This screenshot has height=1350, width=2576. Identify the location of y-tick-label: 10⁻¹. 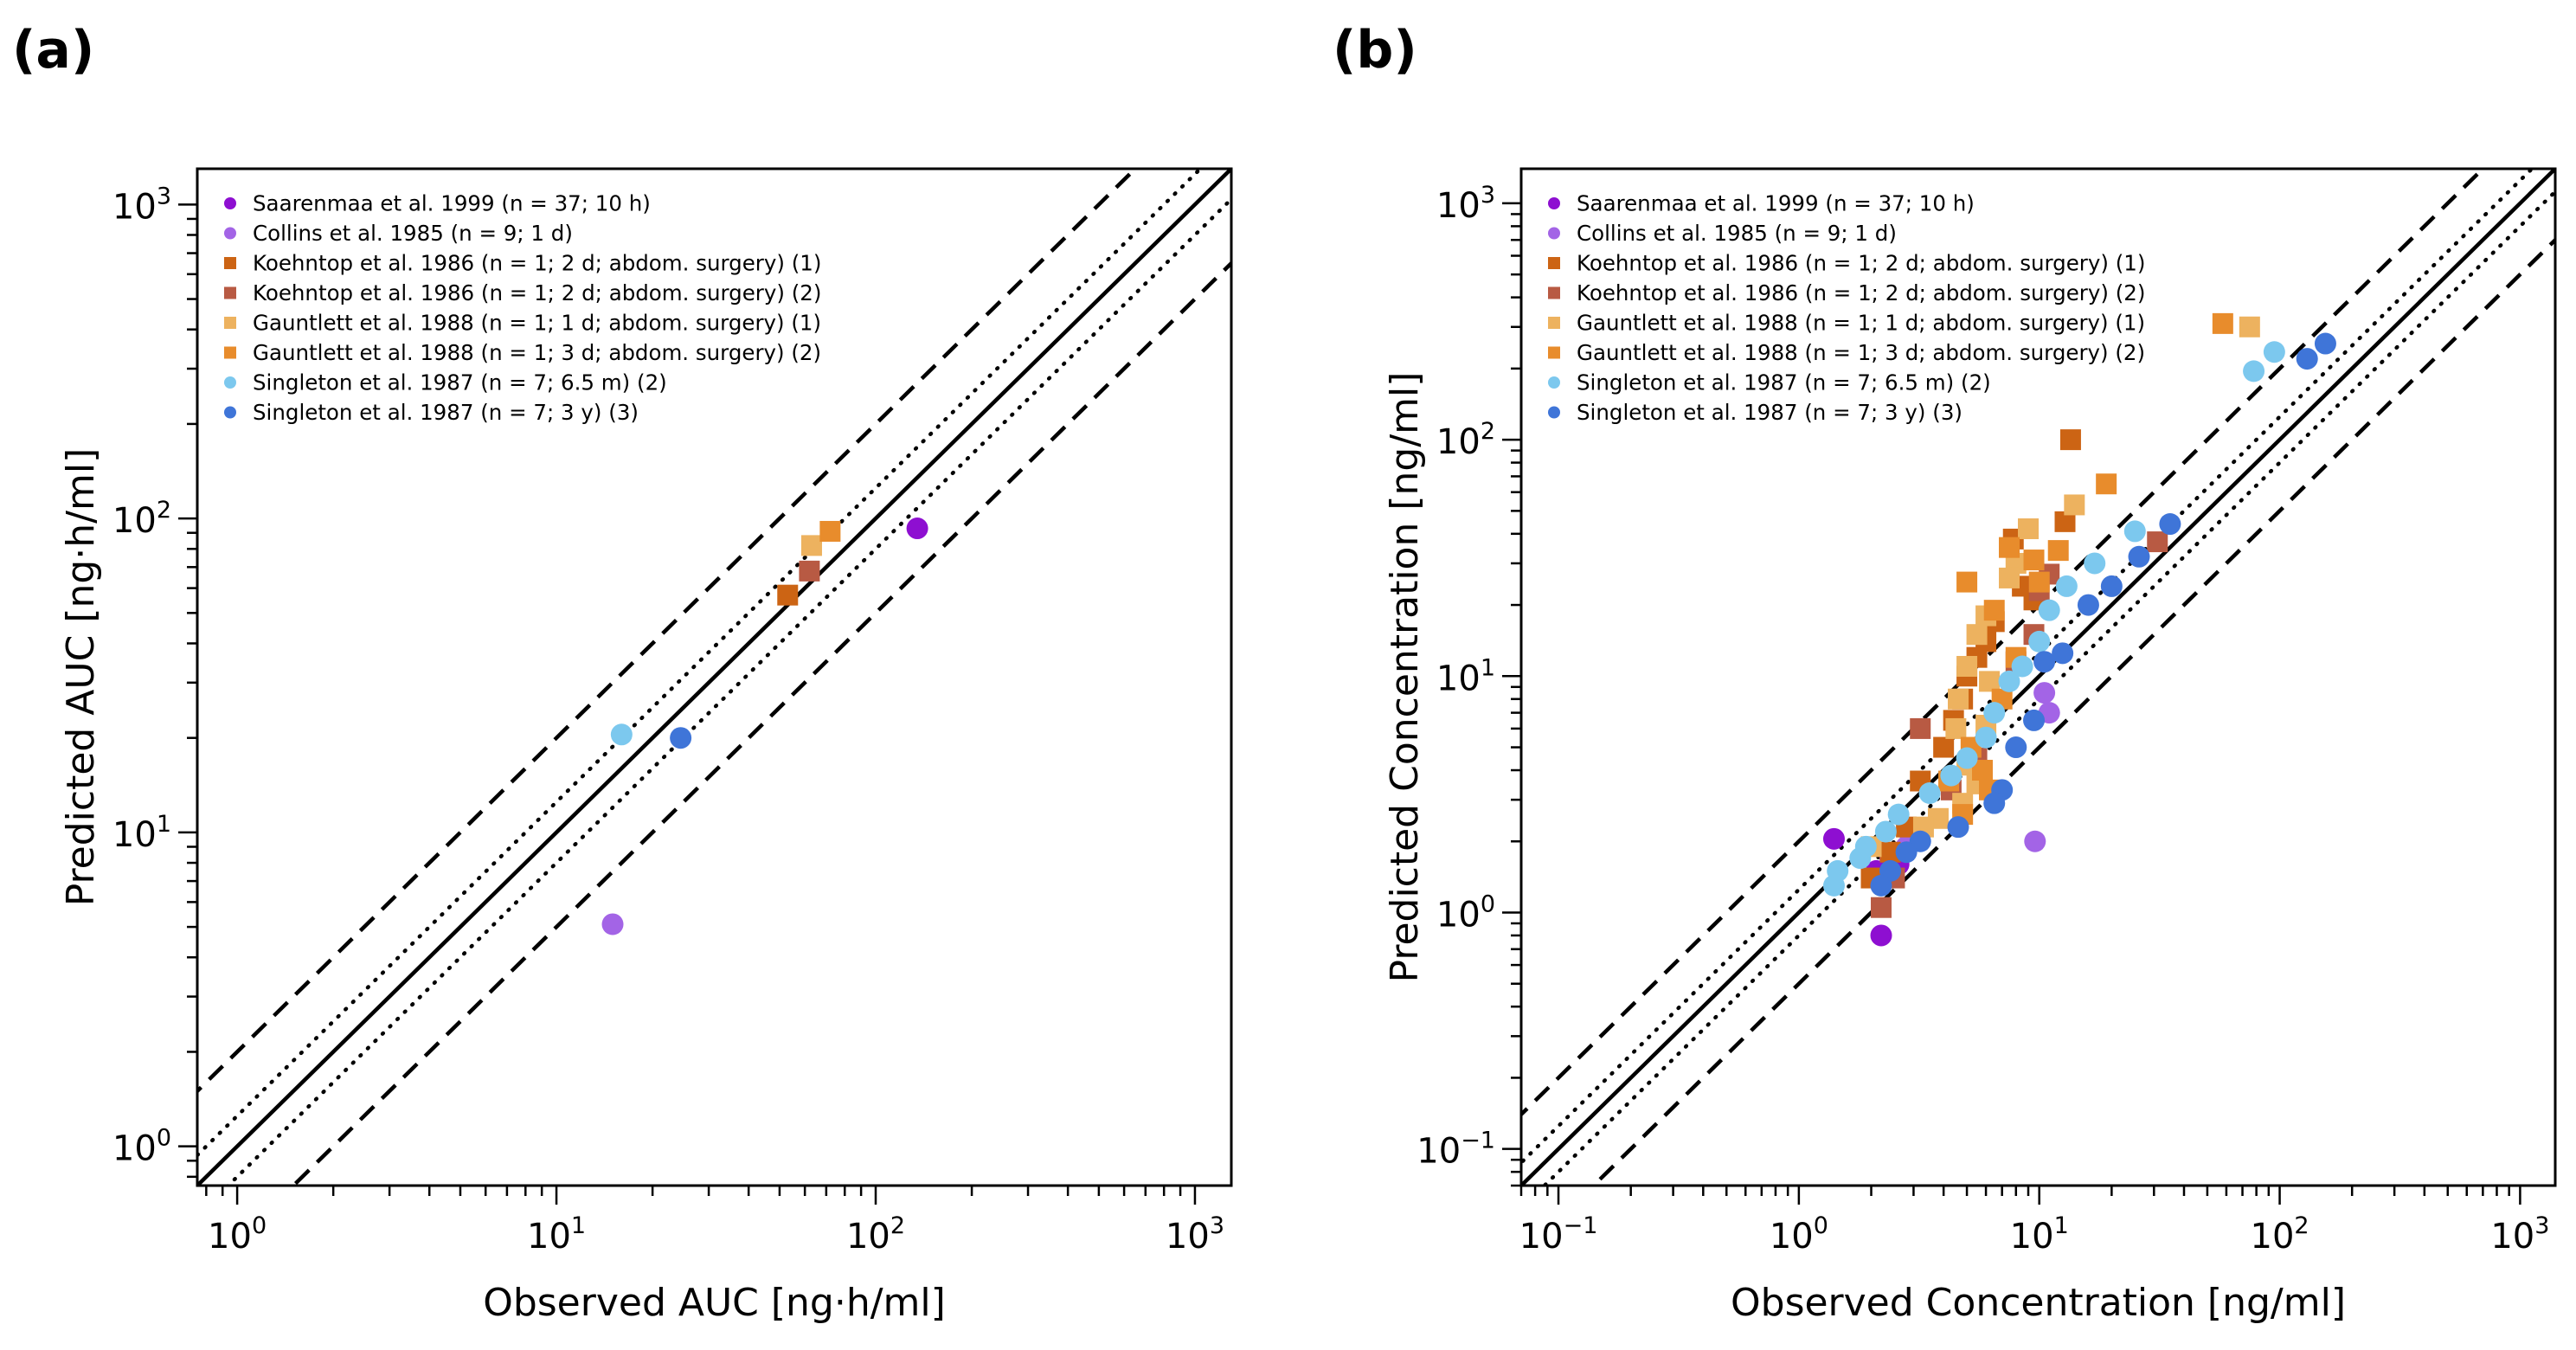
(1455, 1150).